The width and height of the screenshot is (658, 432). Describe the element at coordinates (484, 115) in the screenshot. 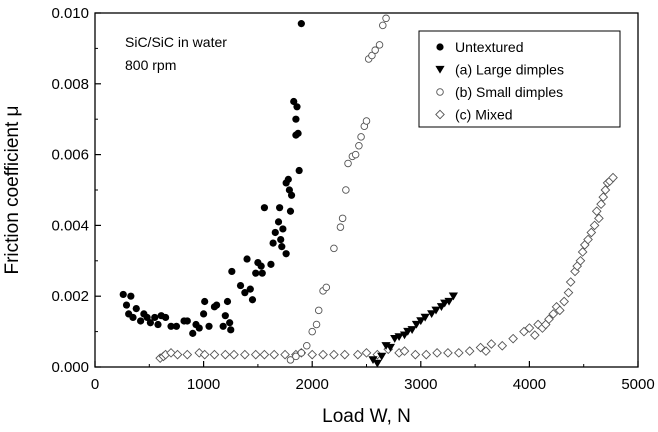

I see `legend-label: (c) Mixed` at that location.